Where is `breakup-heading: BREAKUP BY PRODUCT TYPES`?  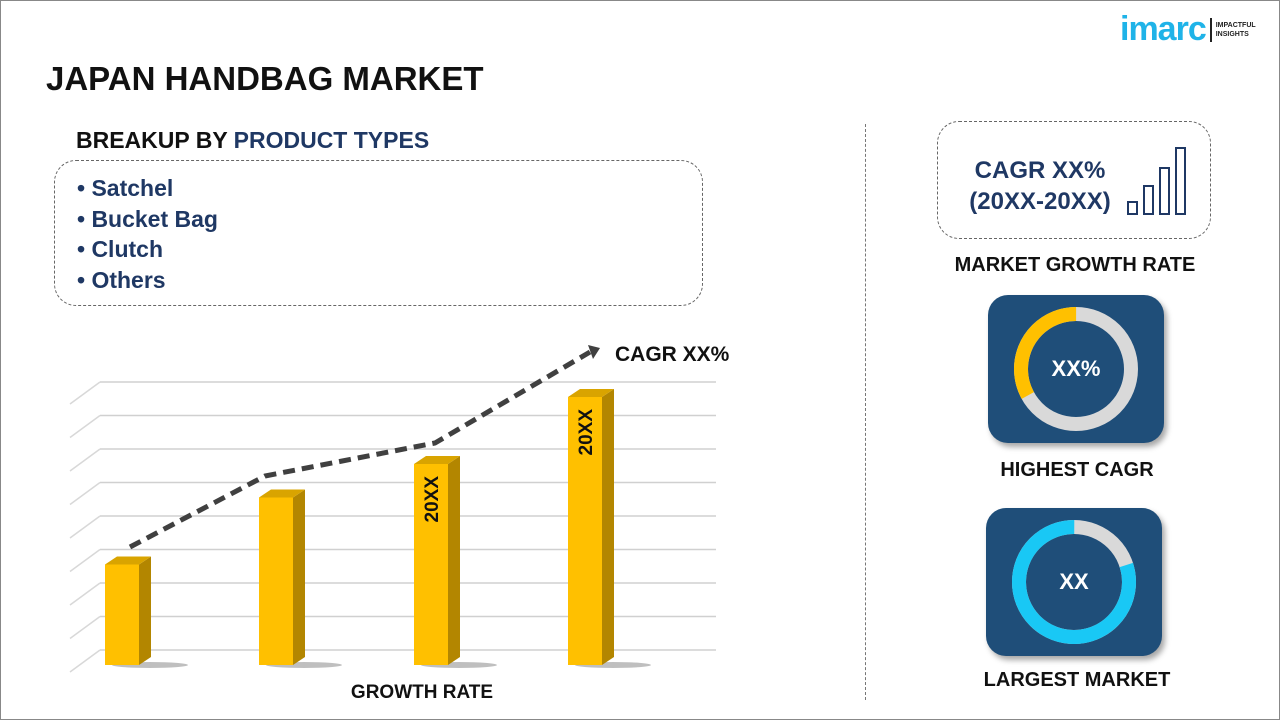 breakup-heading: BREAKUP BY PRODUCT TYPES is located at coordinates (252, 140).